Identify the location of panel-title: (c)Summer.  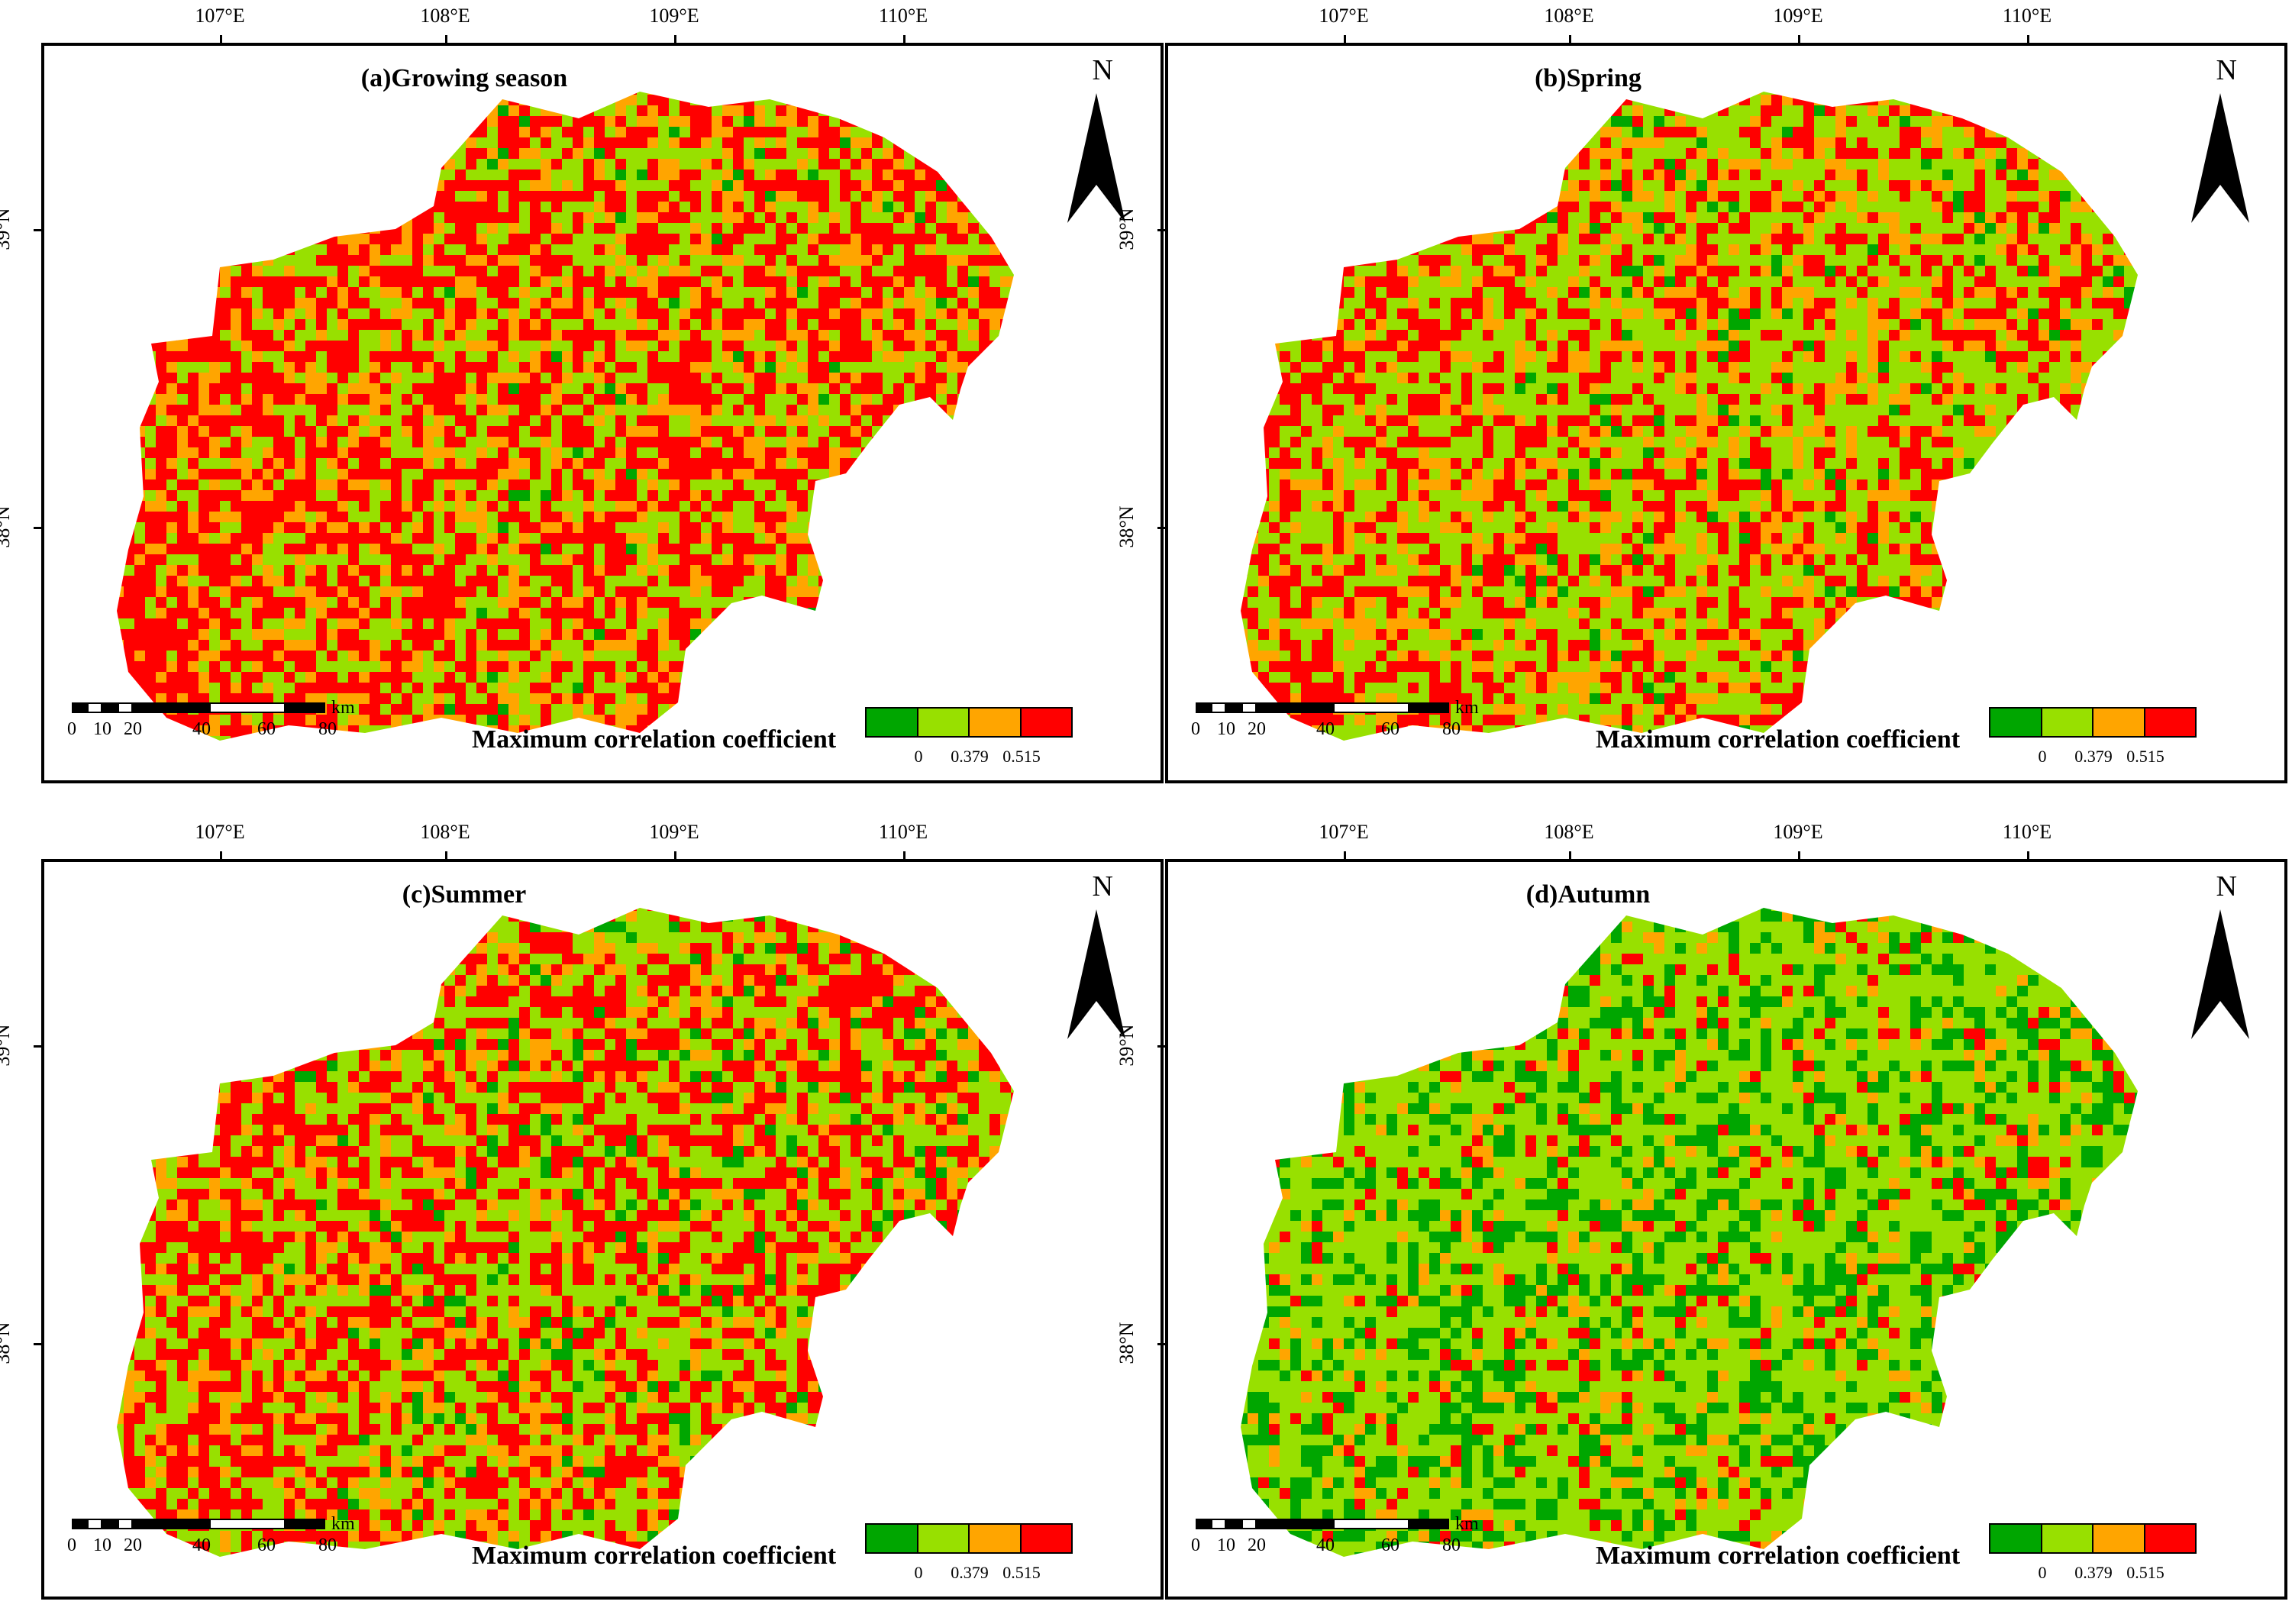
(464, 894).